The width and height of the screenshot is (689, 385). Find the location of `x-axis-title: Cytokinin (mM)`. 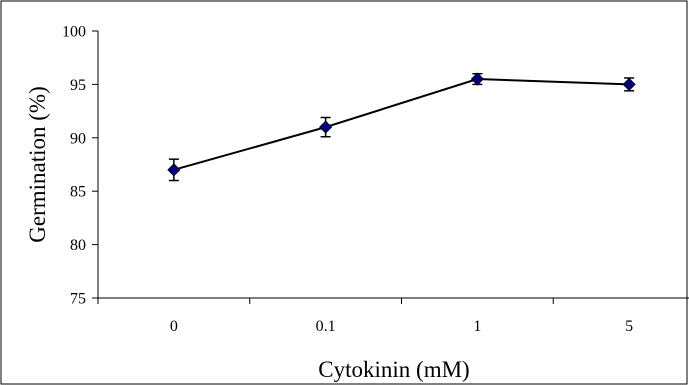

x-axis-title: Cytokinin (mM) is located at coordinates (393, 369).